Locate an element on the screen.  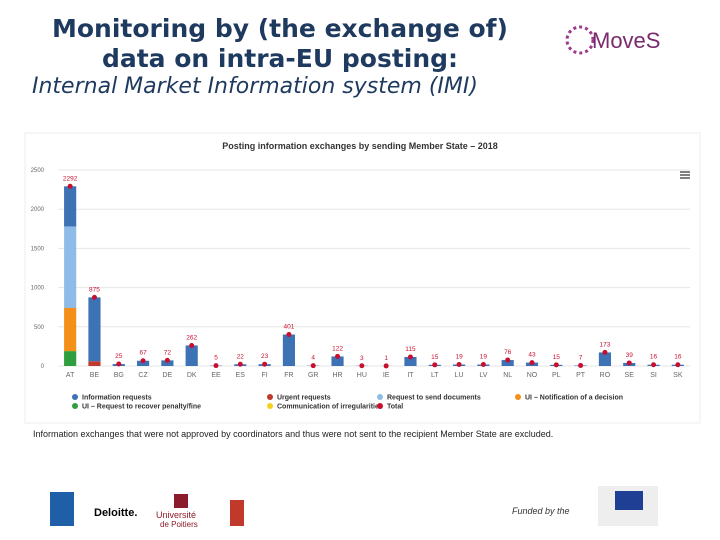
data-label: 401 is located at coordinates (288, 327).